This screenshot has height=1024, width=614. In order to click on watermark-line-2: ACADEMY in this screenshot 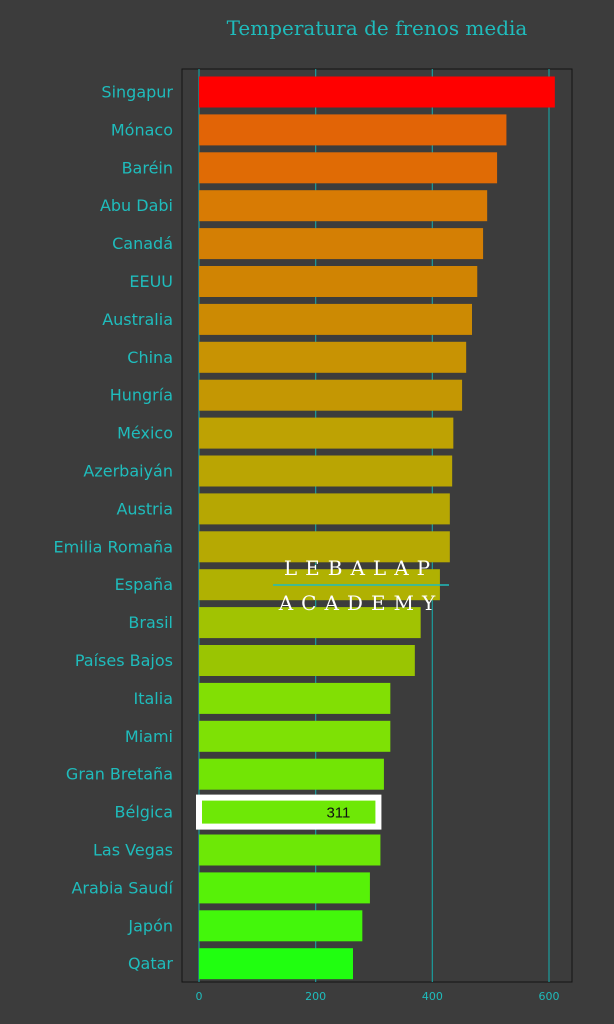, I will do `click(361, 603)`.